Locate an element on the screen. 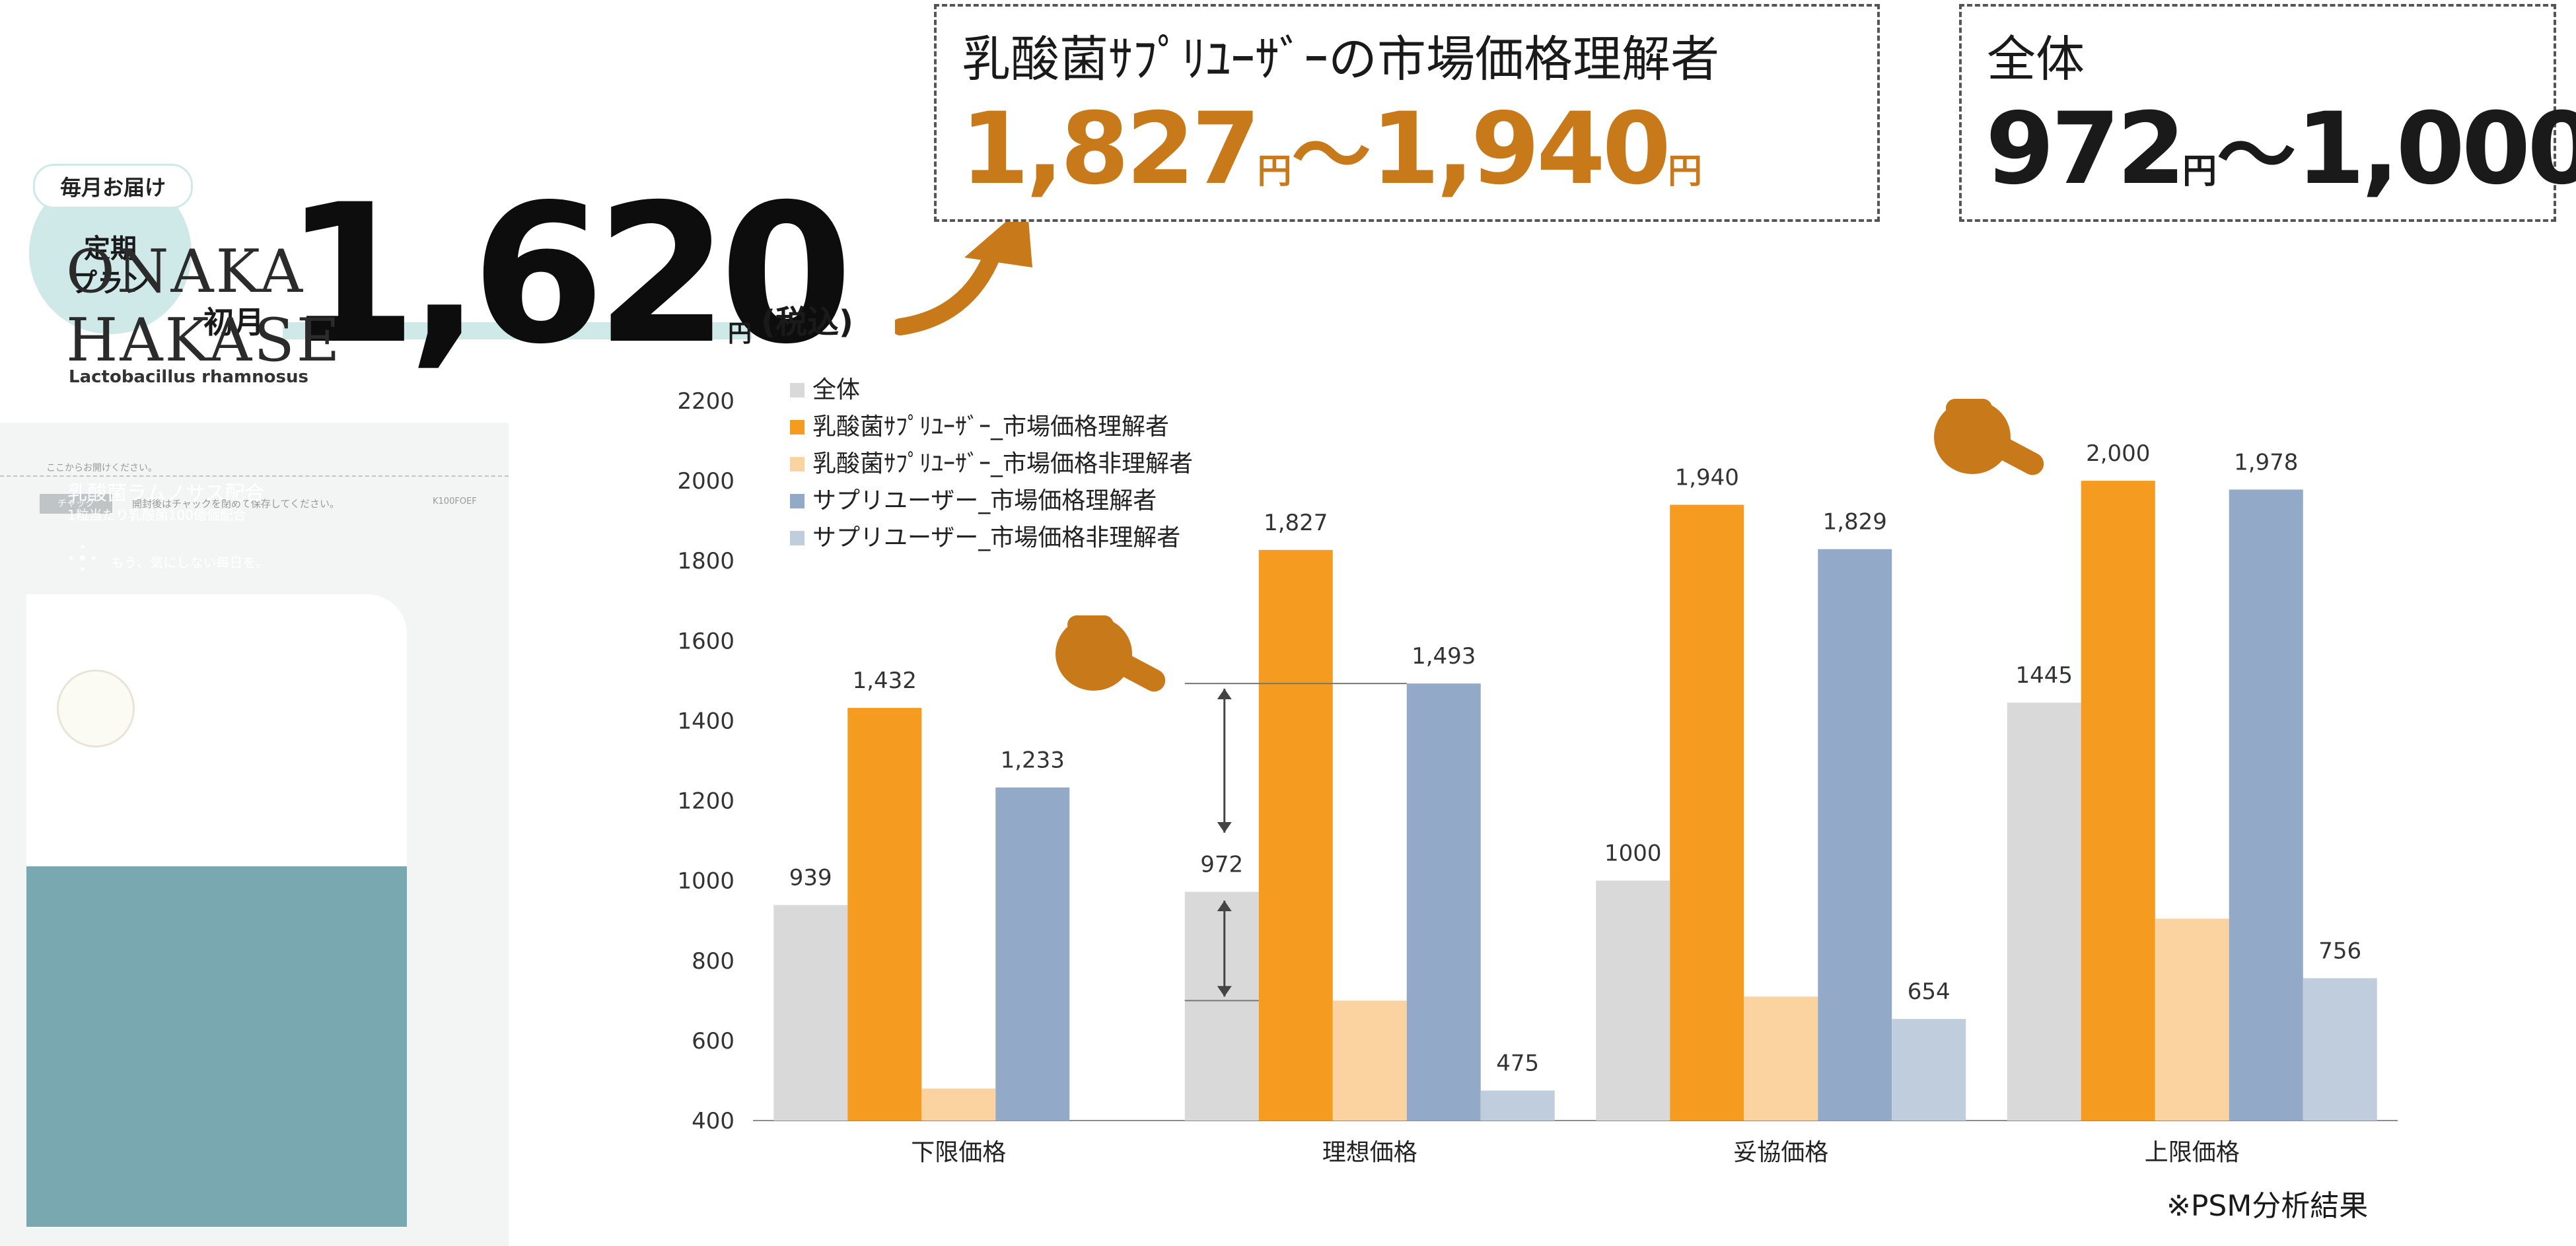  package-label-b: 噛んで食べられる チュアブルタブレット is located at coordinates (269, 712).